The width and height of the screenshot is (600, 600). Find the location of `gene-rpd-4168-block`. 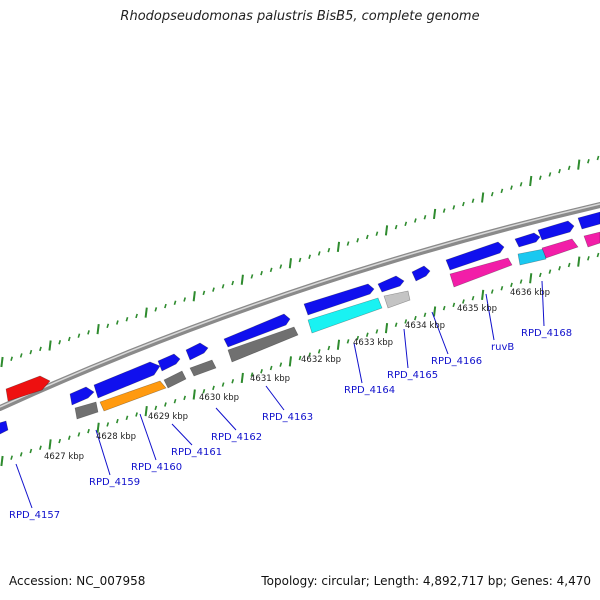

gene-rpd-4168-block is located at coordinates (560, 248).